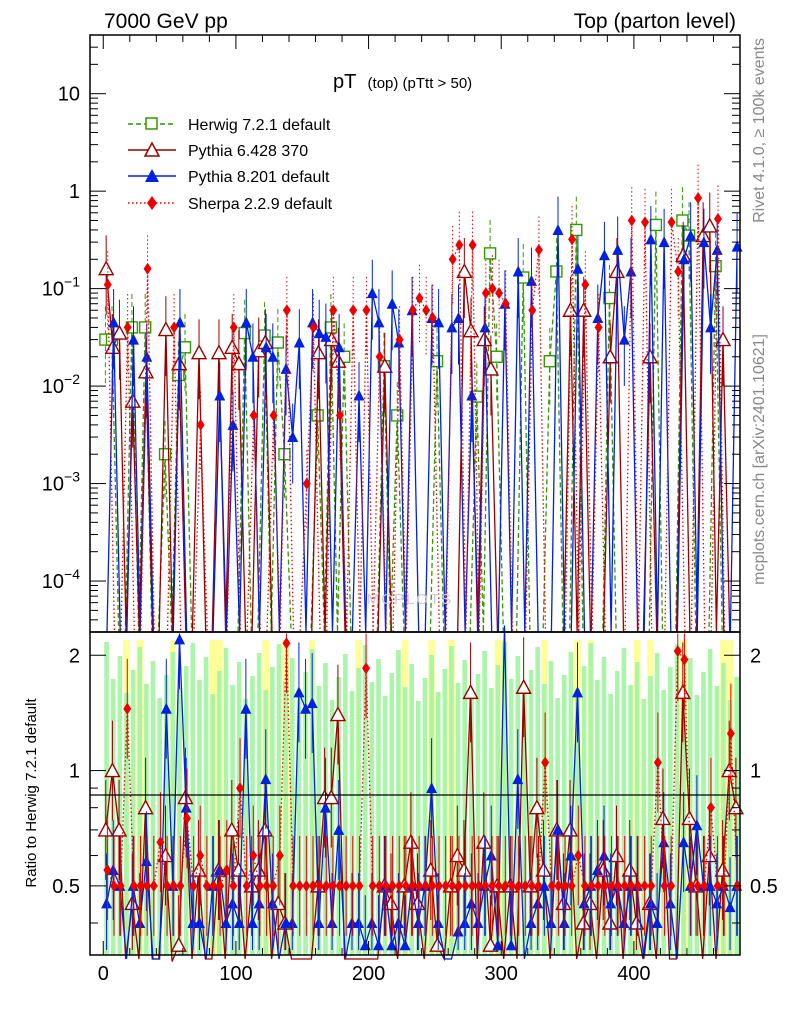 The width and height of the screenshot is (786, 1024). Describe the element at coordinates (229, 177) in the screenshot. I see `legend-entry-pythia8: Pythia 8.201 default` at that location.